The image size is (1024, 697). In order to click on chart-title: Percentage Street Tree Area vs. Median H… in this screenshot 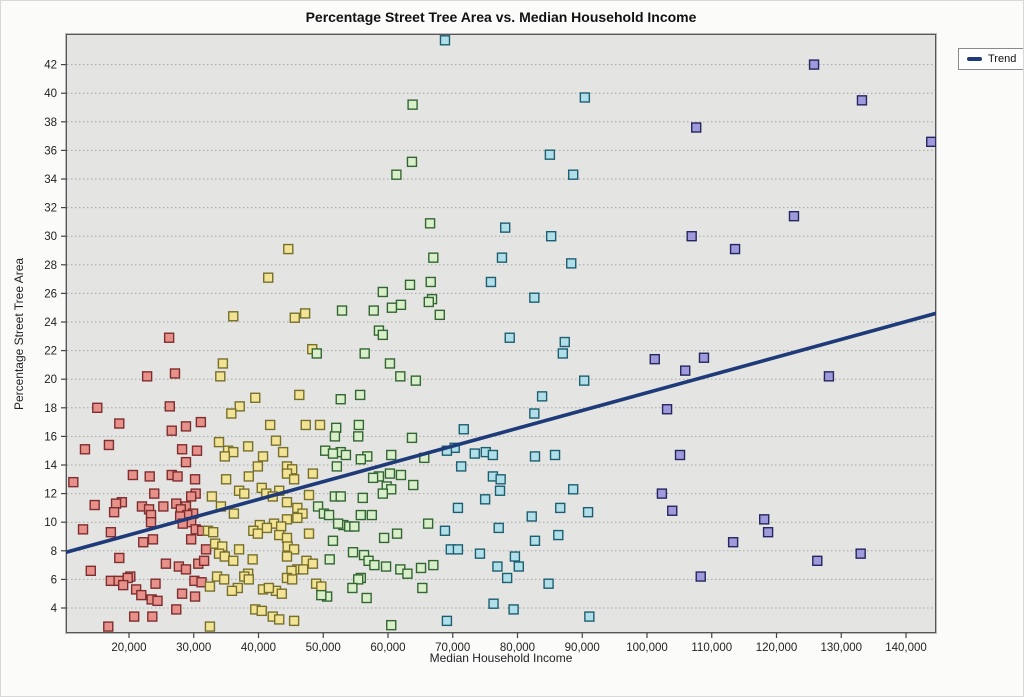, I will do `click(501, 17)`.